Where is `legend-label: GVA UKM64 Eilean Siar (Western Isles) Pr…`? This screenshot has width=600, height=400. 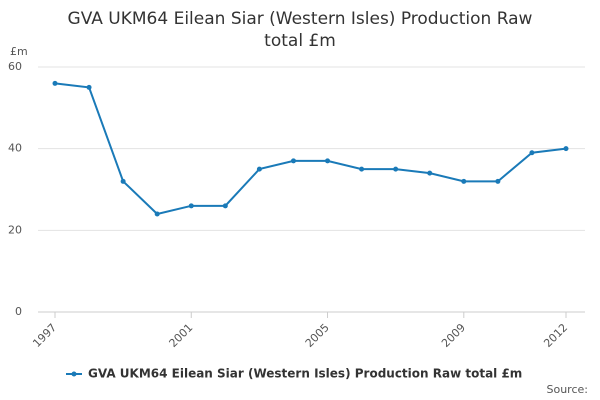
legend-label: GVA UKM64 Eilean Siar (Western Isles) Pr… is located at coordinates (305, 374).